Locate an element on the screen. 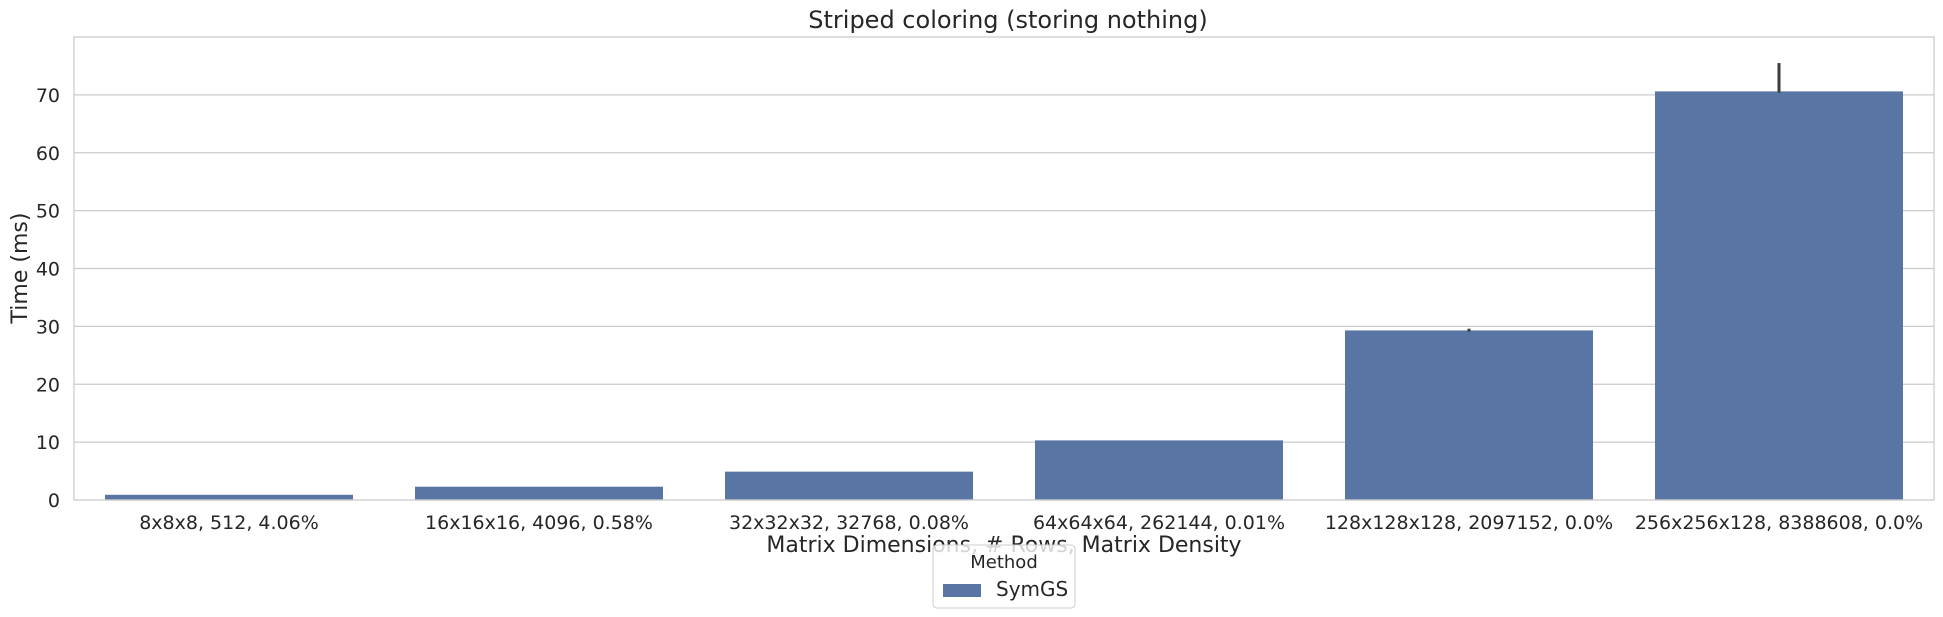 This screenshot has width=1943, height=617. x-tick-label: 256x256x128, 8388608, 0.0% is located at coordinates (1779, 523).